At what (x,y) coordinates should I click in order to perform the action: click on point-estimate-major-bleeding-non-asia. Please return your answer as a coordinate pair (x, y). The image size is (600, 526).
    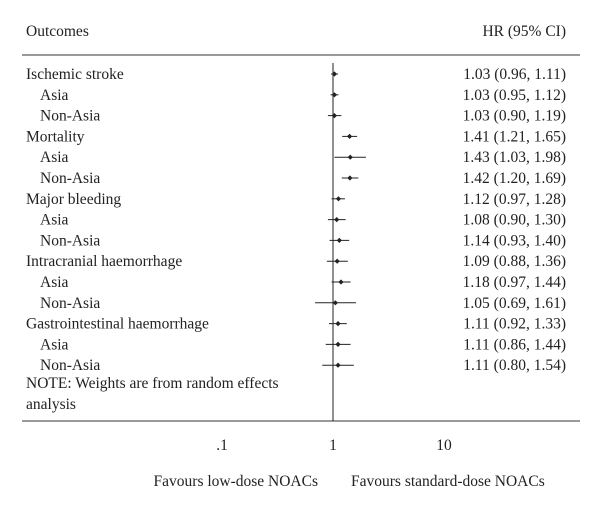
    Looking at the image, I should click on (339, 240).